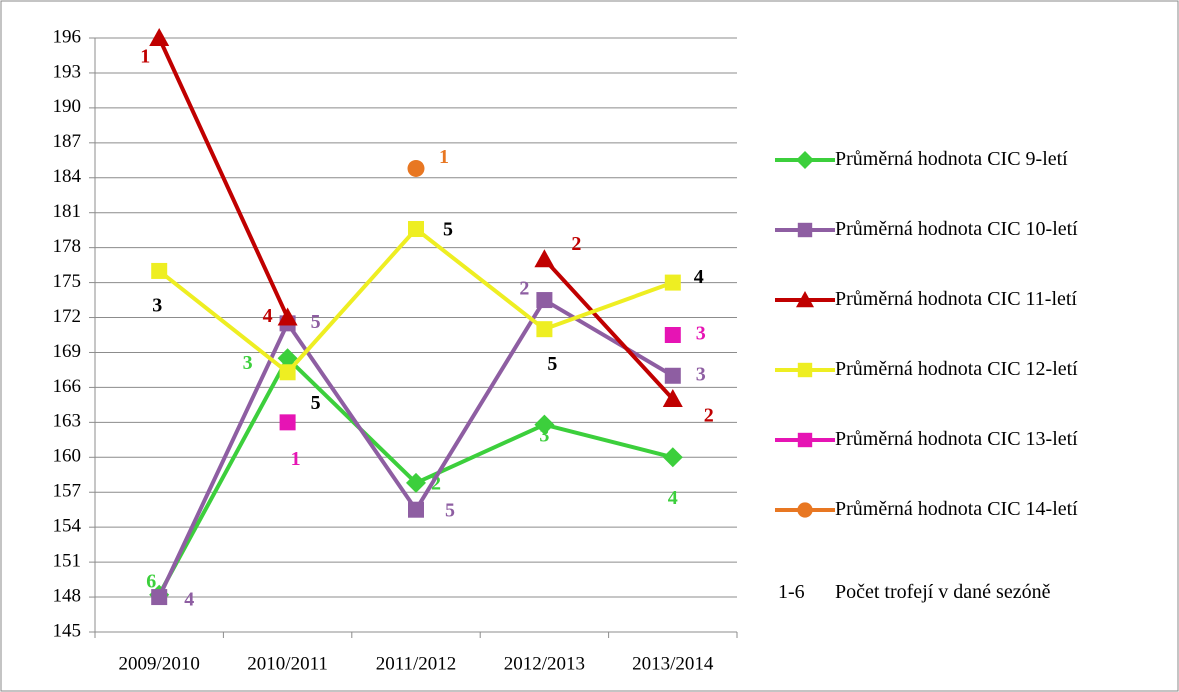  Describe the element at coordinates (544, 663) in the screenshot. I see `x-tick-label: 2012/2013` at that location.